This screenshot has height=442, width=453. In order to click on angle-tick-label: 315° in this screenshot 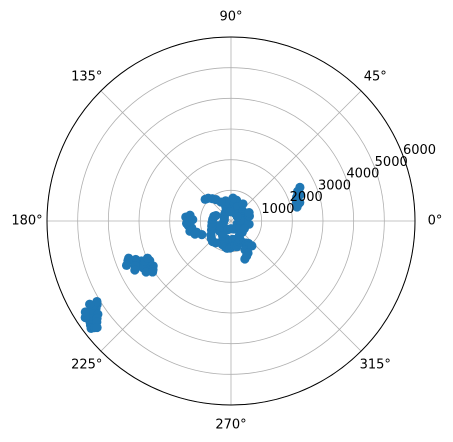, I will do `click(375, 365)`.